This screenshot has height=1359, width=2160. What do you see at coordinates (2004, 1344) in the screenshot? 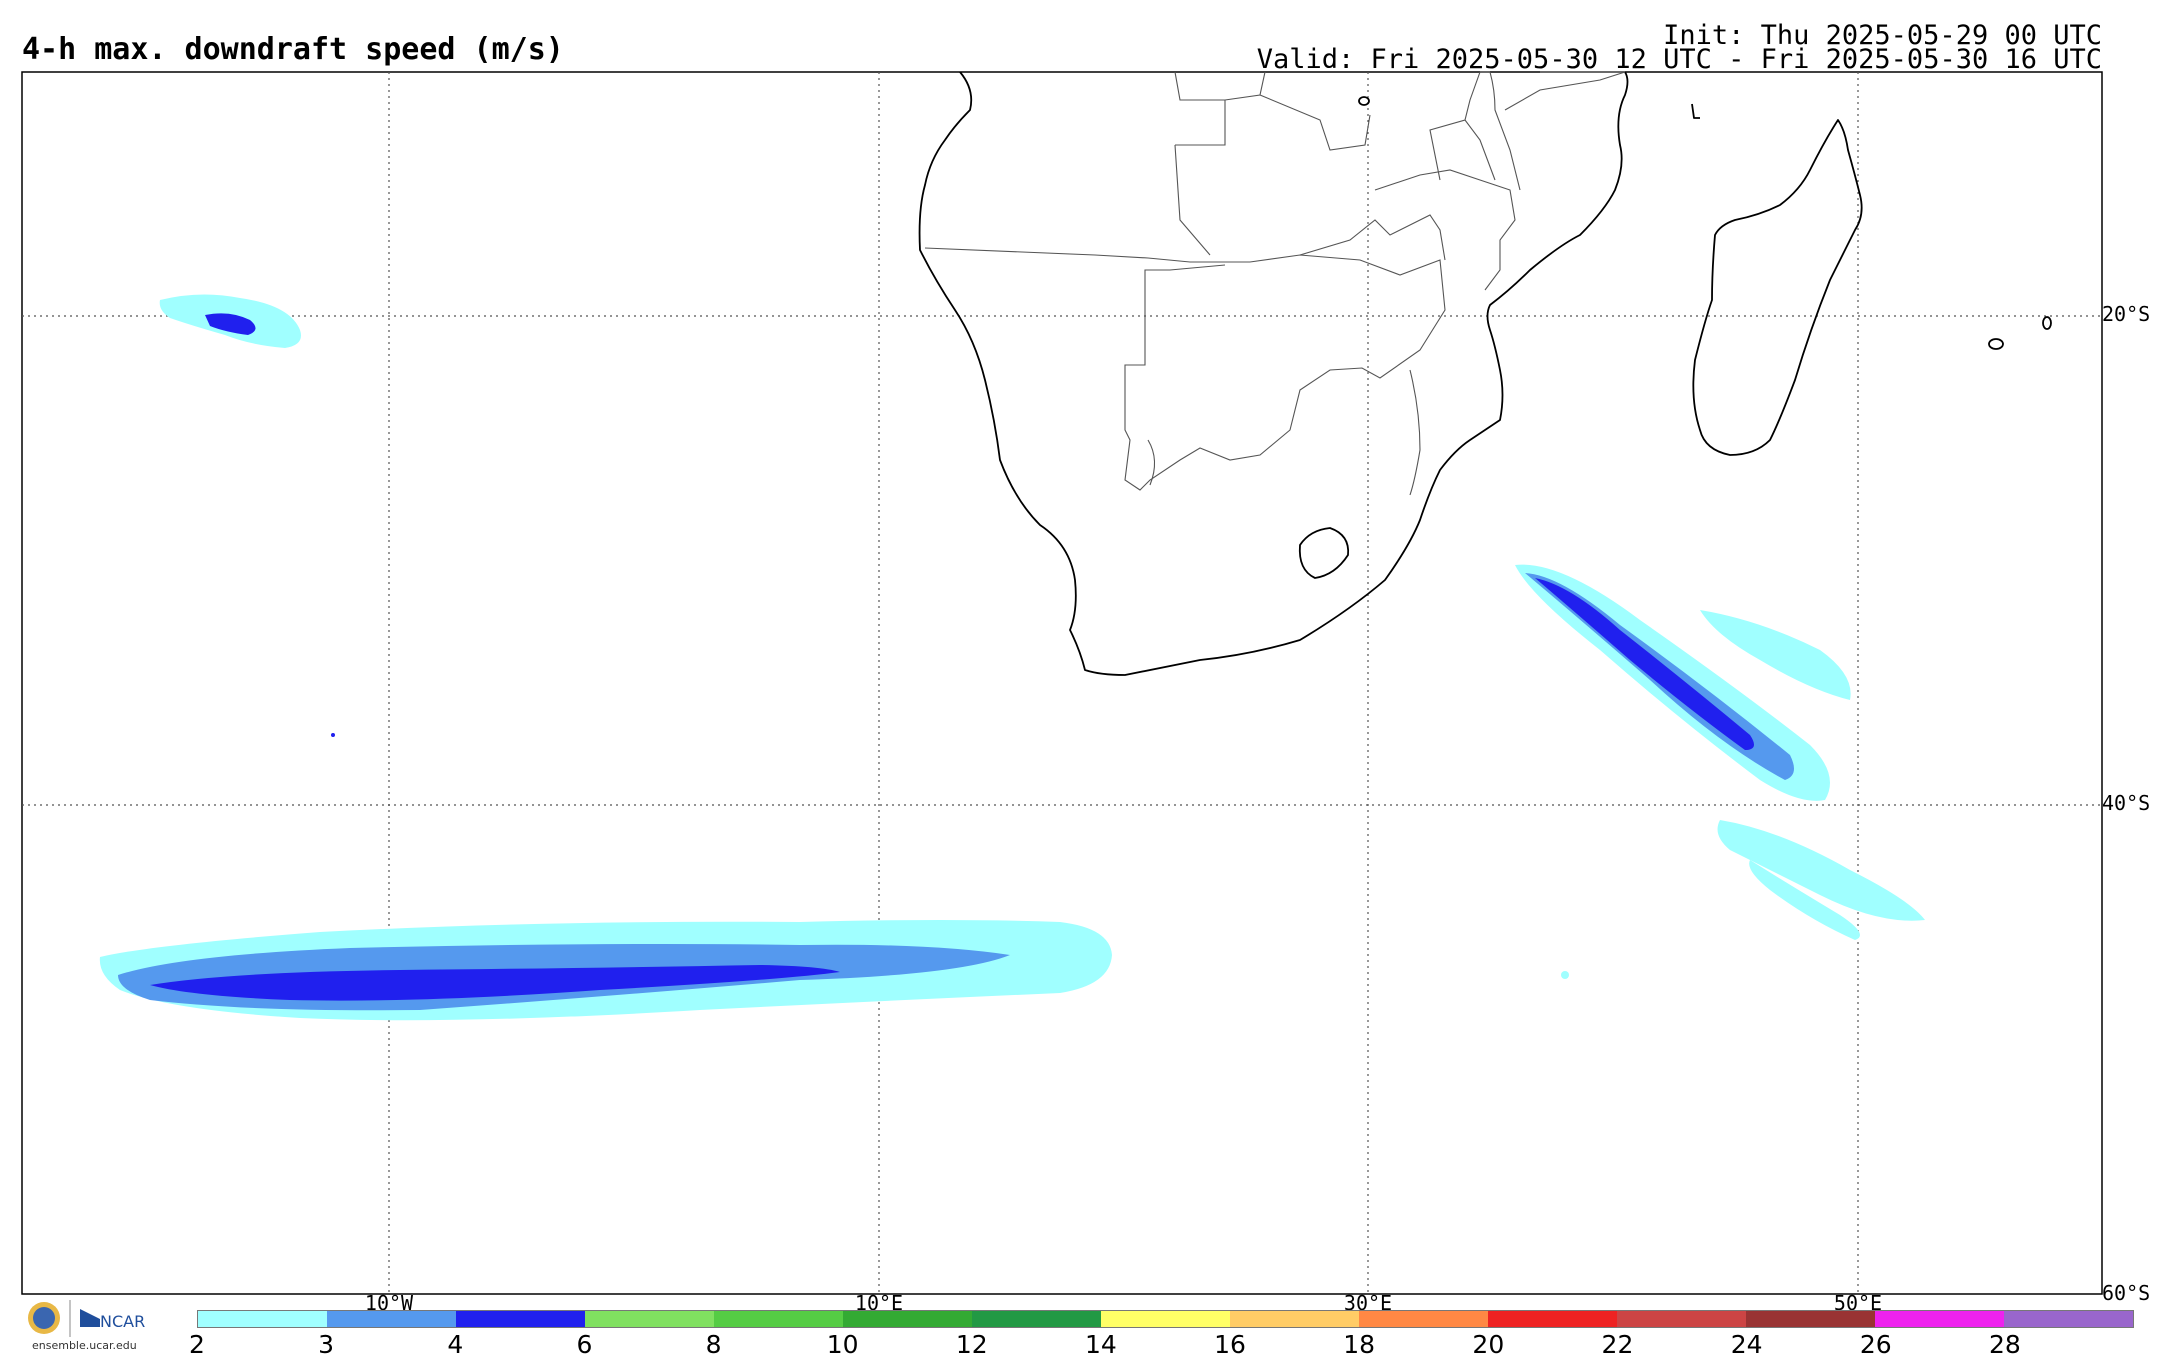
I see `colorbar-label: 28` at bounding box center [2004, 1344].